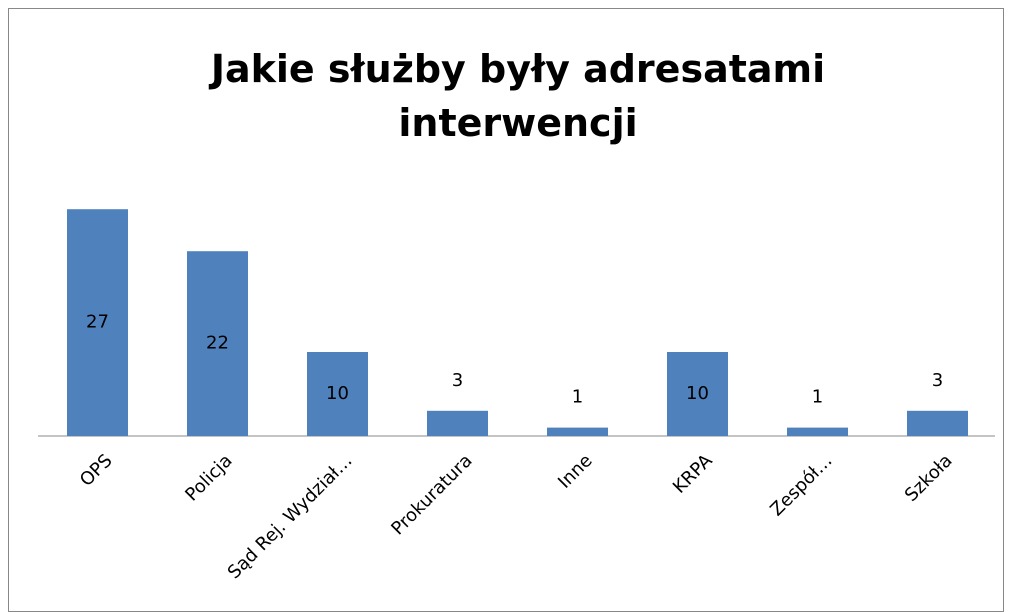 The image size is (1012, 612). I want to click on data-label: 27, so click(97, 322).